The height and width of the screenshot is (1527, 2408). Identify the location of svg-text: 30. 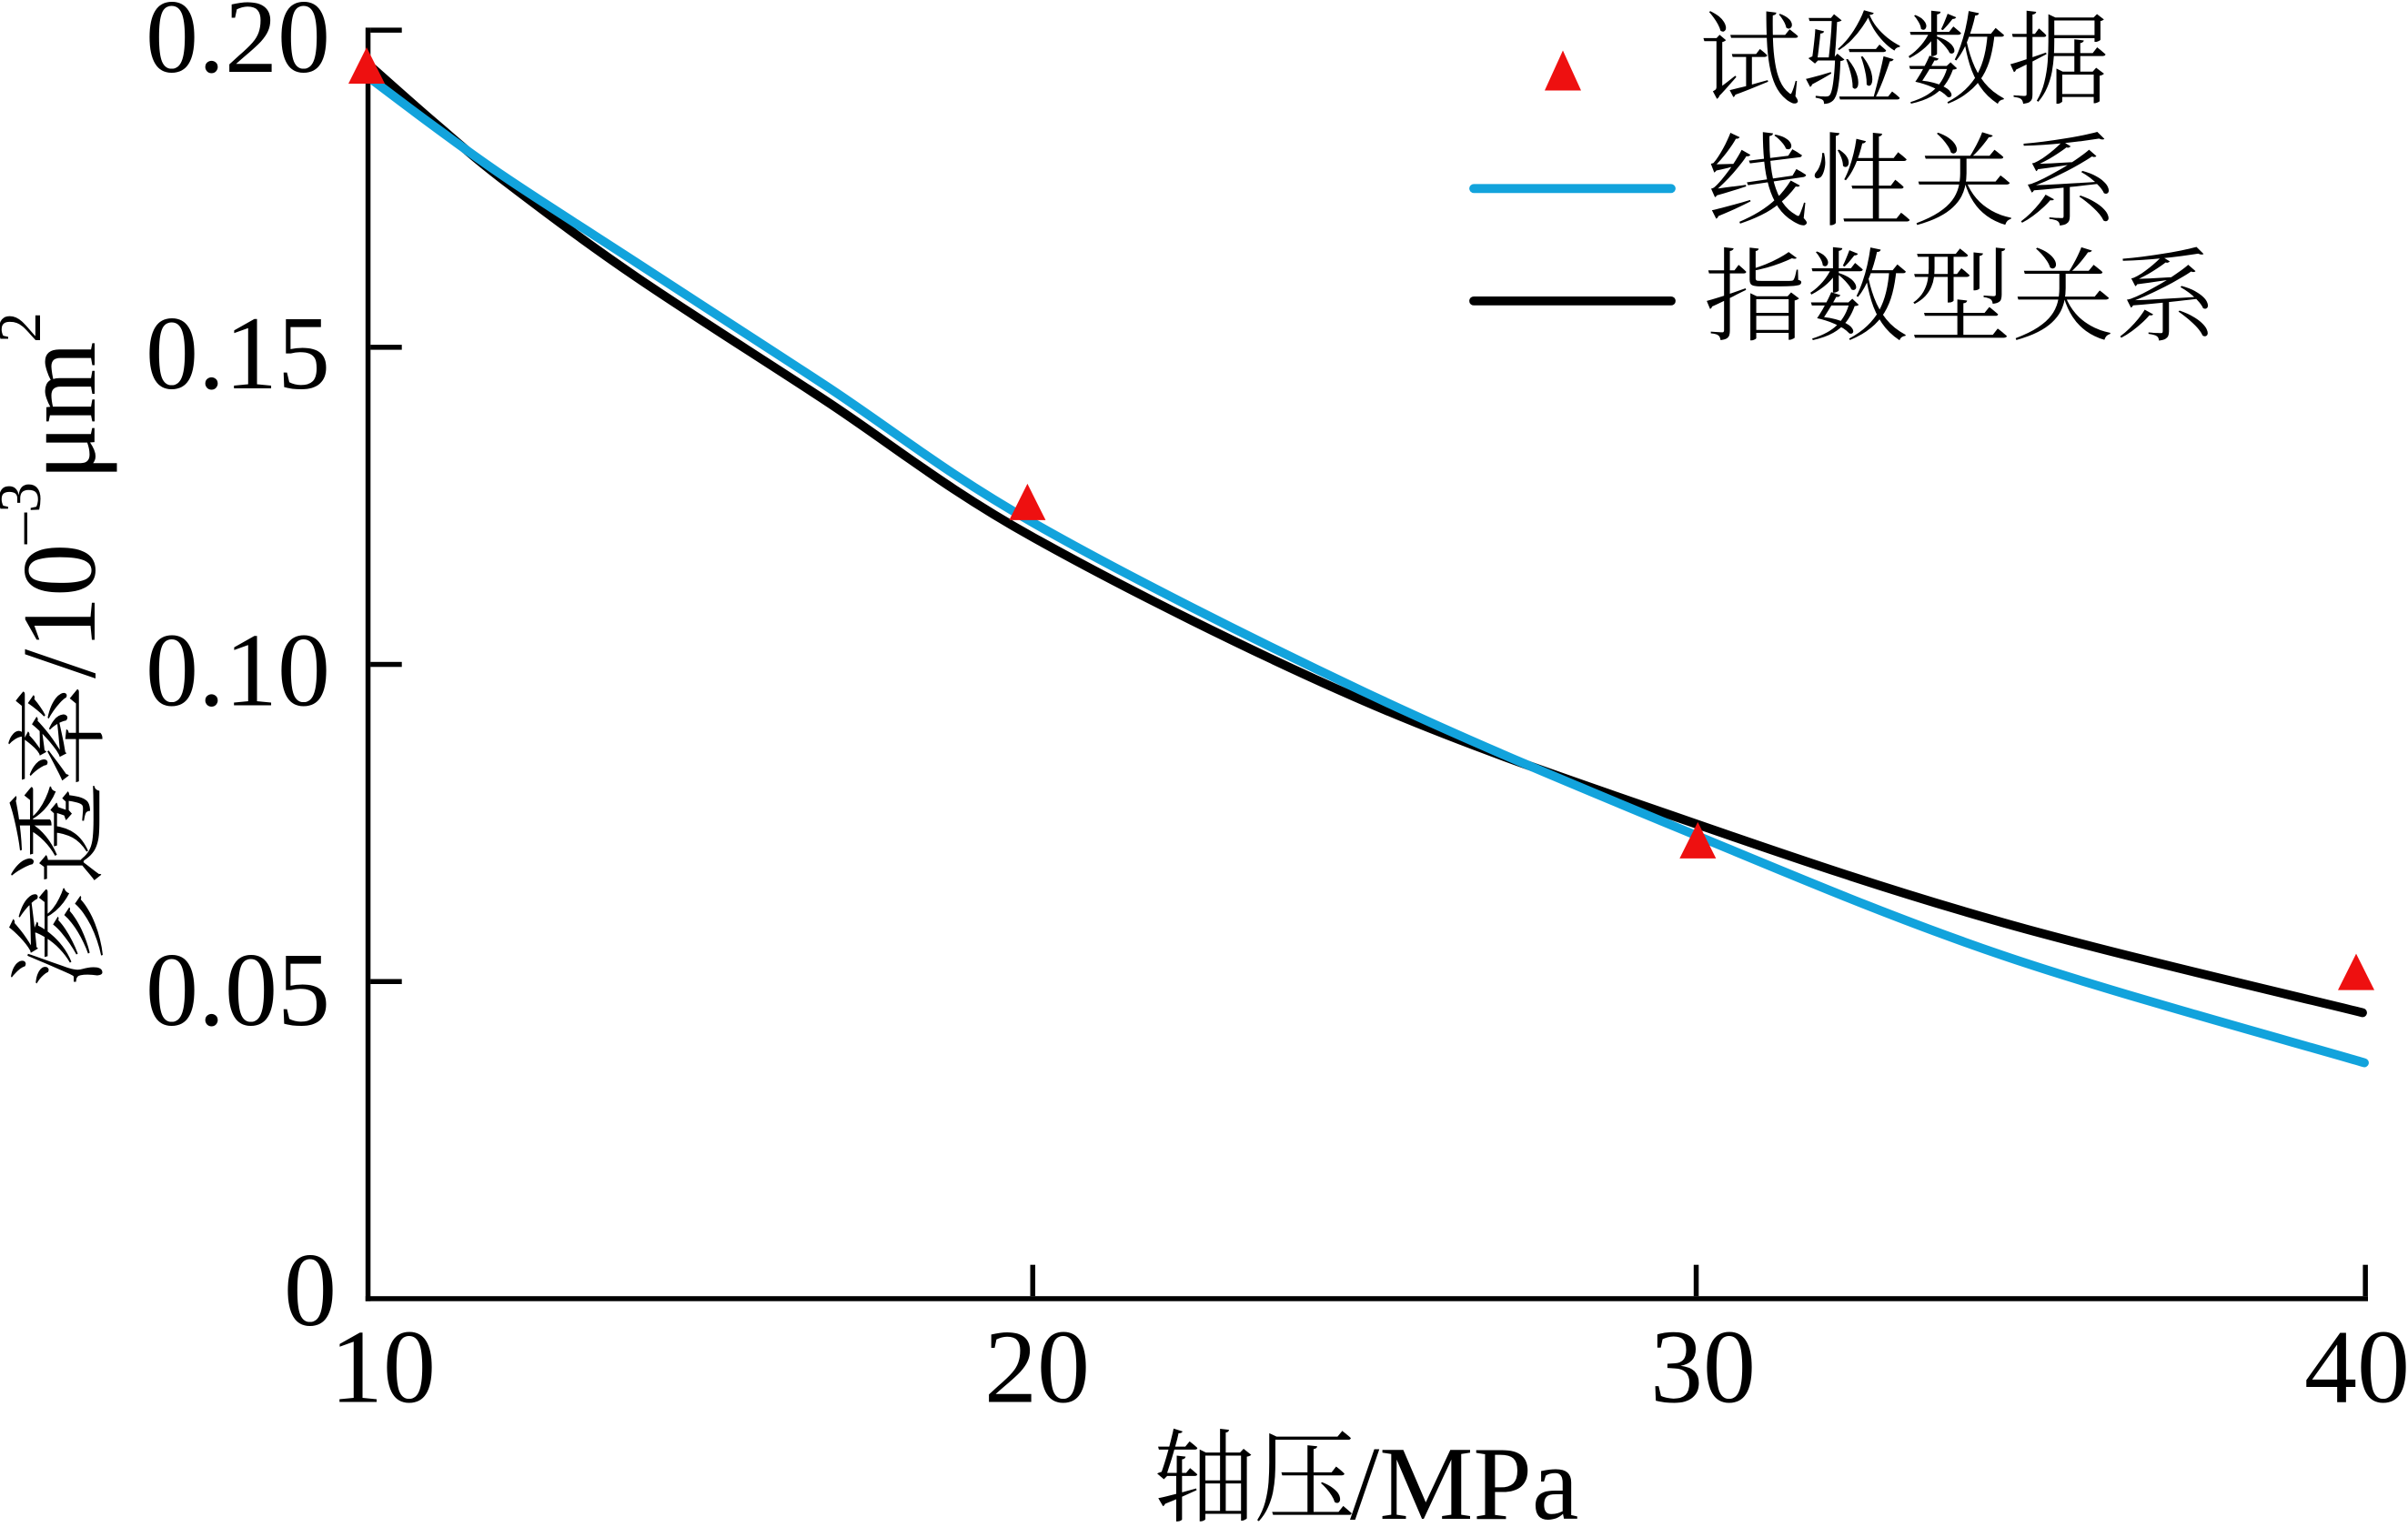
(1703, 1367).